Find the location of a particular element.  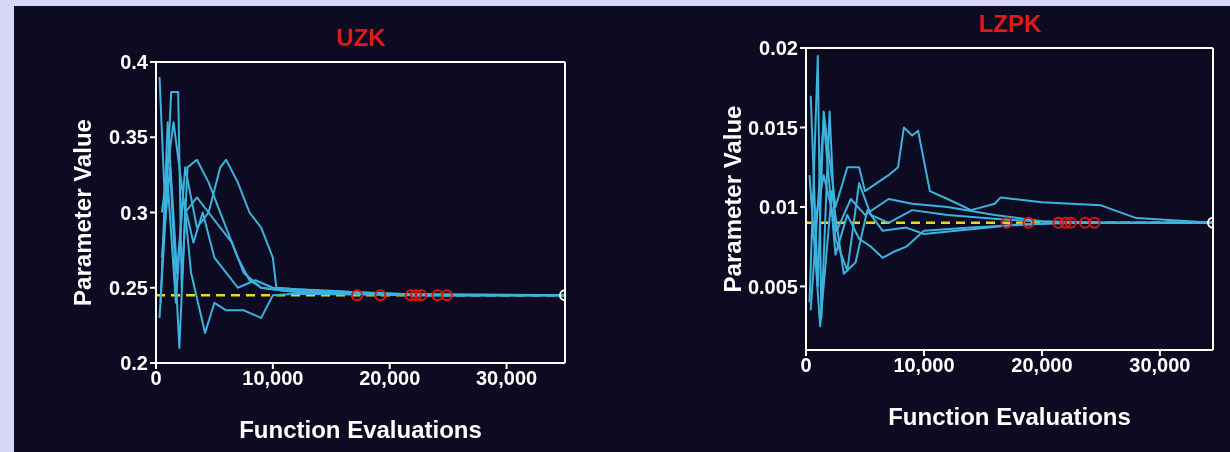

chart-title: UZK is located at coordinates (361, 38).